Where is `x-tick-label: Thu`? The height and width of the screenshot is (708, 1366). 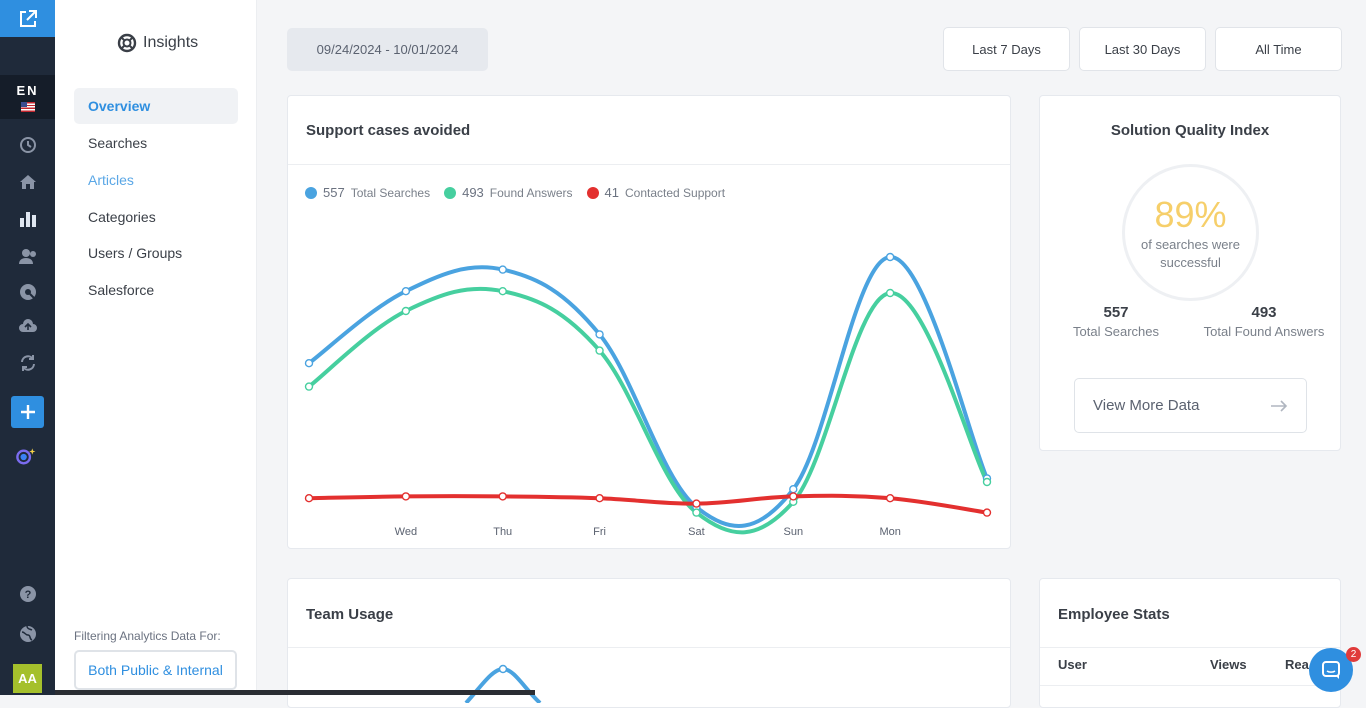
x-tick-label: Thu is located at coordinates (502, 532).